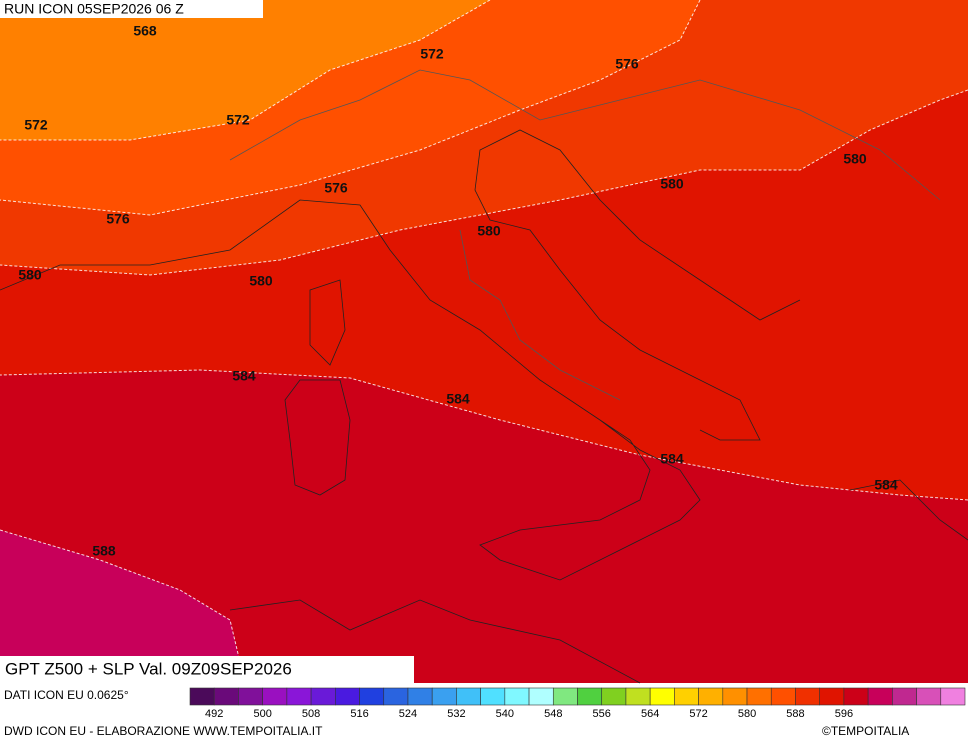 Image resolution: width=968 pixels, height=750 pixels. I want to click on title-box, so click(207, 669).